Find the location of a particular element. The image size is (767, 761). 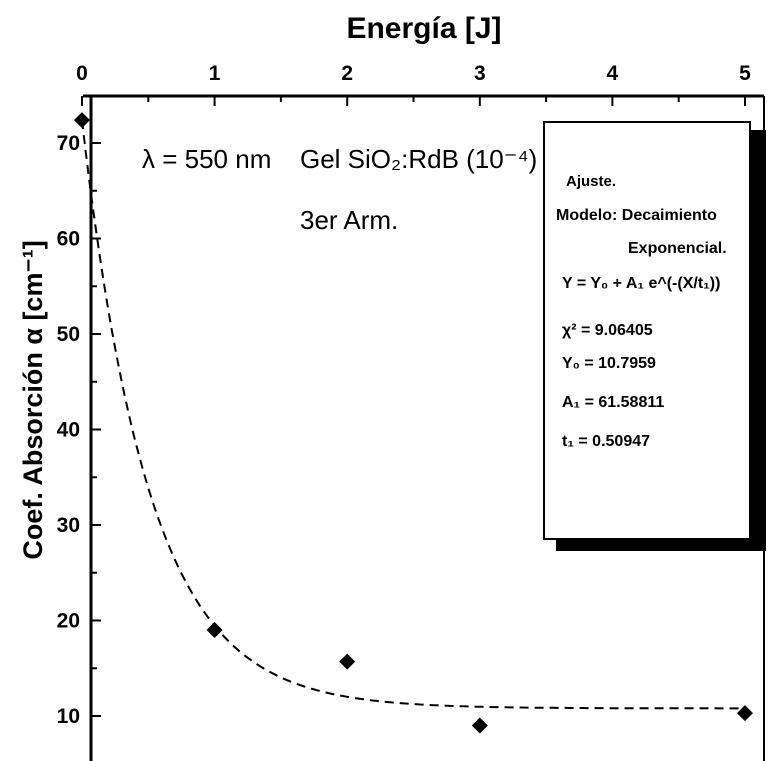

y-tick-label: 40 is located at coordinates (68, 430).